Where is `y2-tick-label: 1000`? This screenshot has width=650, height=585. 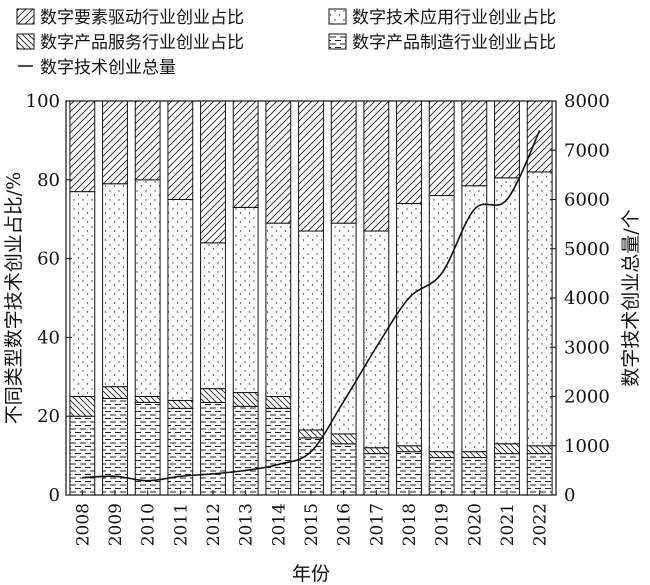
y2-tick-label: 1000 is located at coordinates (587, 446).